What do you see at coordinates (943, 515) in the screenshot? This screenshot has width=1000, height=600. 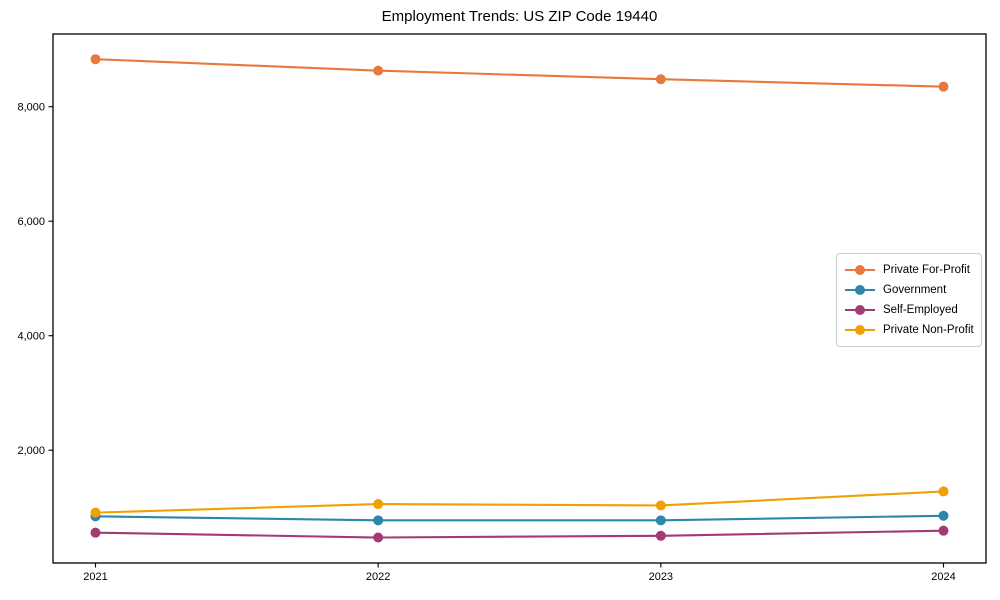 I see `marker-government-2024` at bounding box center [943, 515].